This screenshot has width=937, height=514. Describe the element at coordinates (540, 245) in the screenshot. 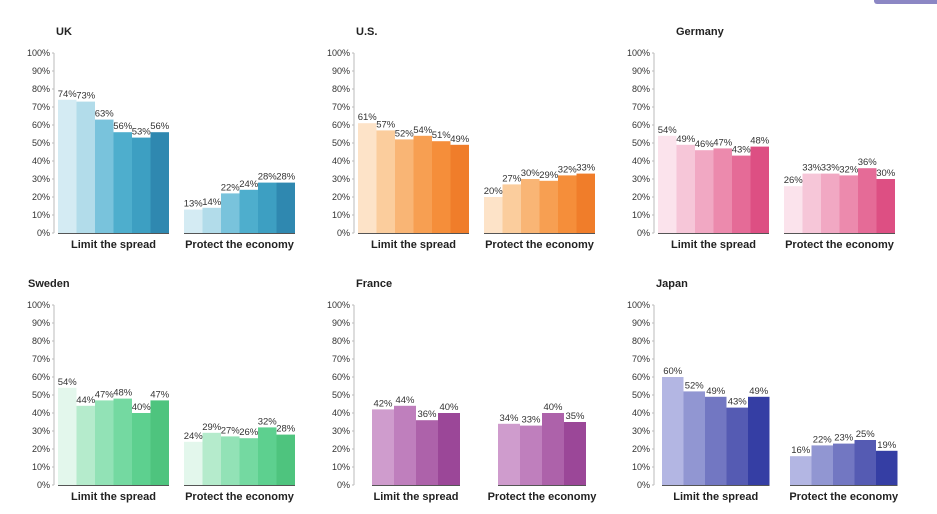

I see `category-label: Protect the economy` at that location.